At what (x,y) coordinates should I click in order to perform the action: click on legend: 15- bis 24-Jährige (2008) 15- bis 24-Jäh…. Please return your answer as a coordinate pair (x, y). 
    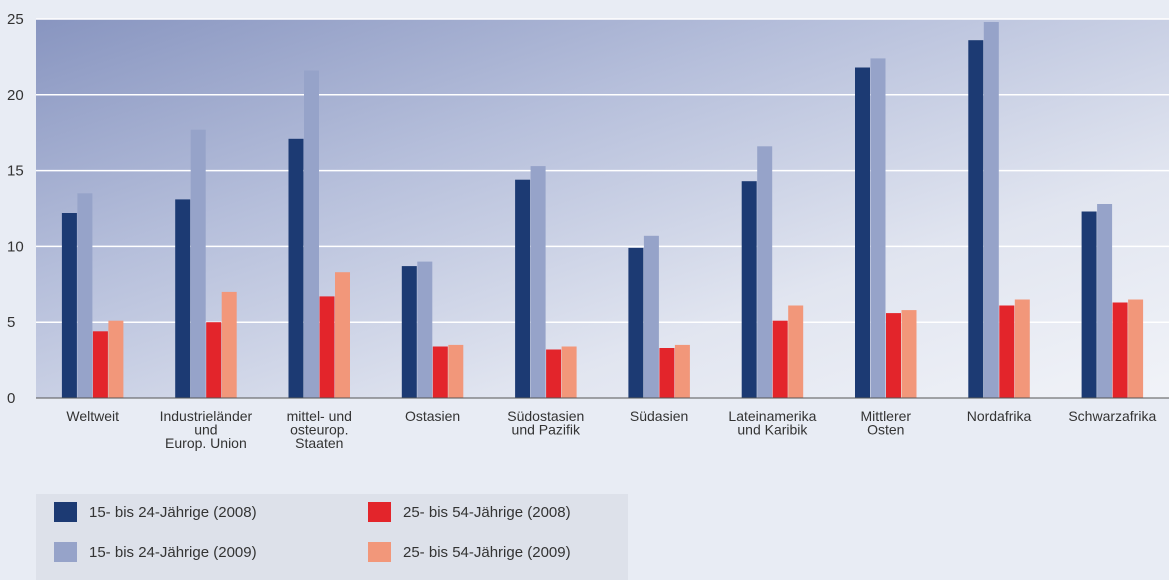
    Looking at the image, I should click on (332, 537).